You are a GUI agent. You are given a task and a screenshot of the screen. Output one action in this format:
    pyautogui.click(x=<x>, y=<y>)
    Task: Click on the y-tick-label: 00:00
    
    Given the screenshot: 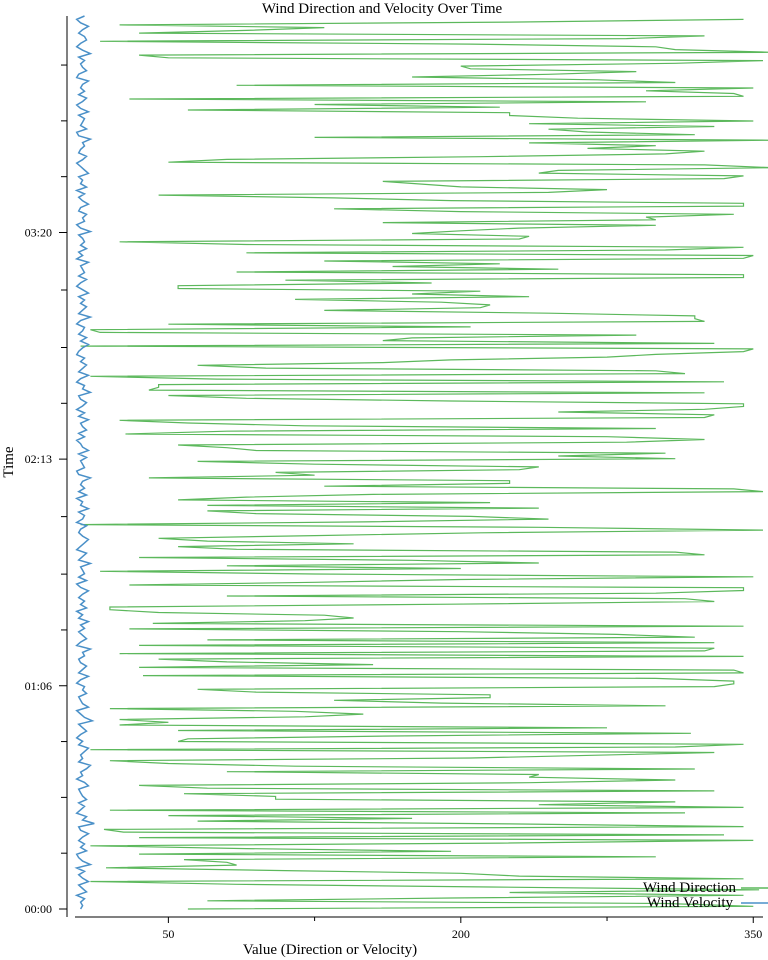 What is the action you would take?
    pyautogui.click(x=38, y=909)
    